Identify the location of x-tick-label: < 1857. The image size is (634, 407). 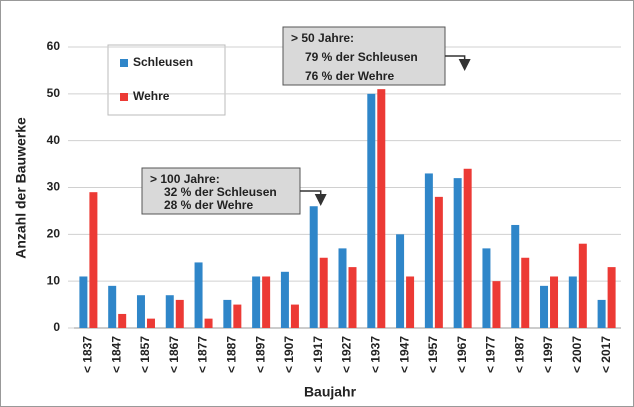
(145, 354).